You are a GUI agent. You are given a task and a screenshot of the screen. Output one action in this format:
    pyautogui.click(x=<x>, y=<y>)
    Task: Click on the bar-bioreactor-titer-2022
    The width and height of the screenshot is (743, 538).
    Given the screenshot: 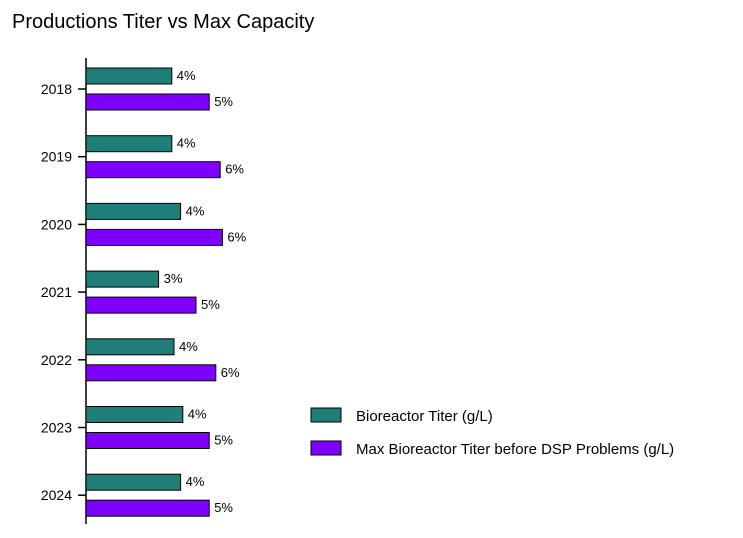 What is the action you would take?
    pyautogui.click(x=130, y=347)
    